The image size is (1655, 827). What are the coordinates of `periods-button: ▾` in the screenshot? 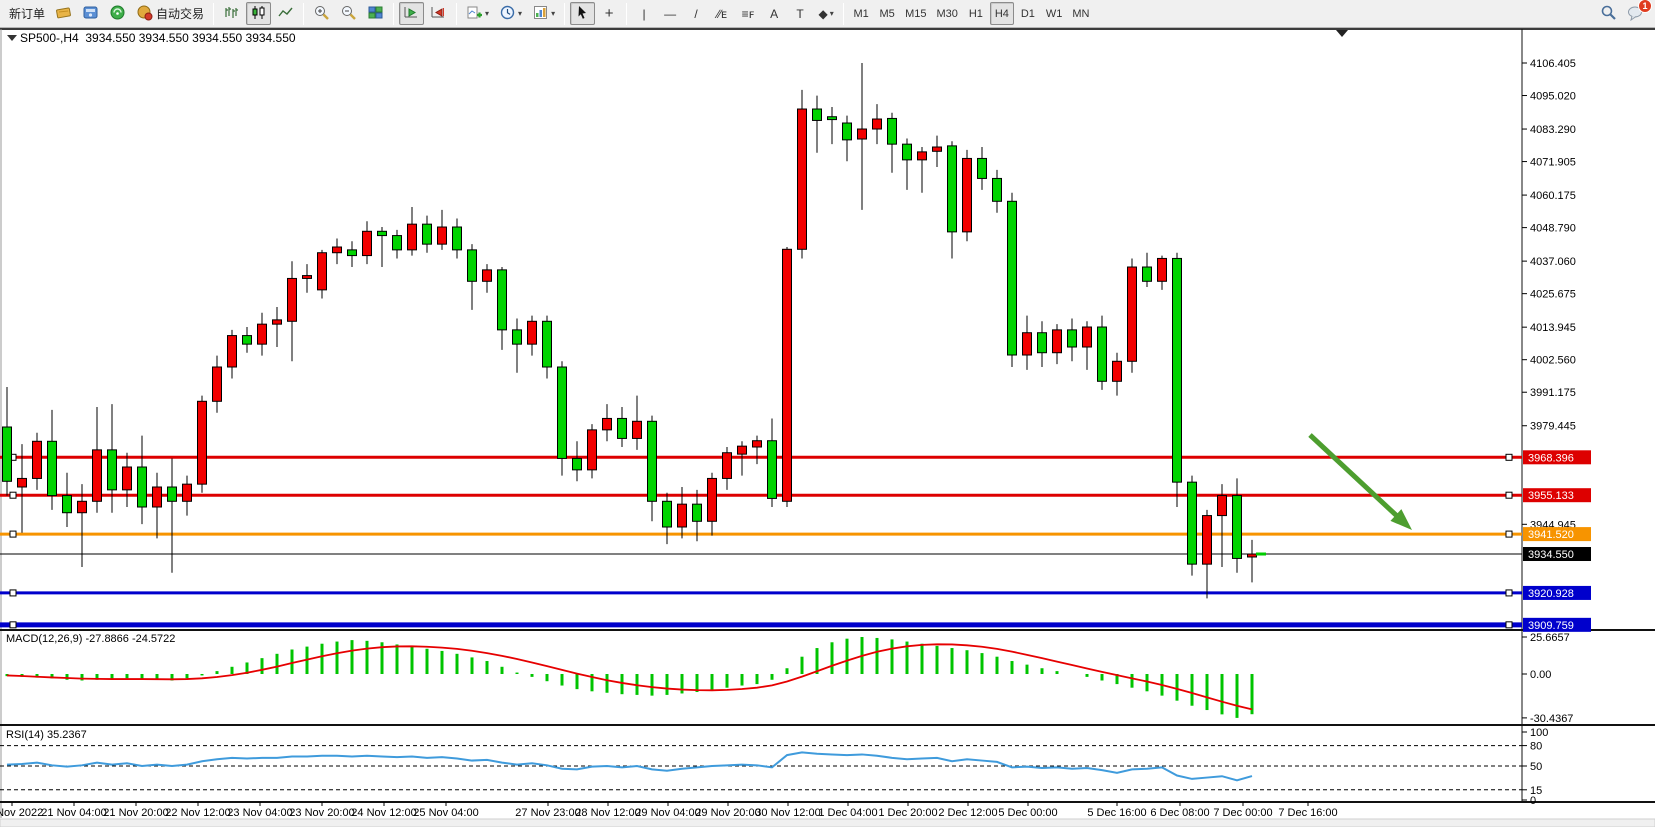 It's located at (510, 13).